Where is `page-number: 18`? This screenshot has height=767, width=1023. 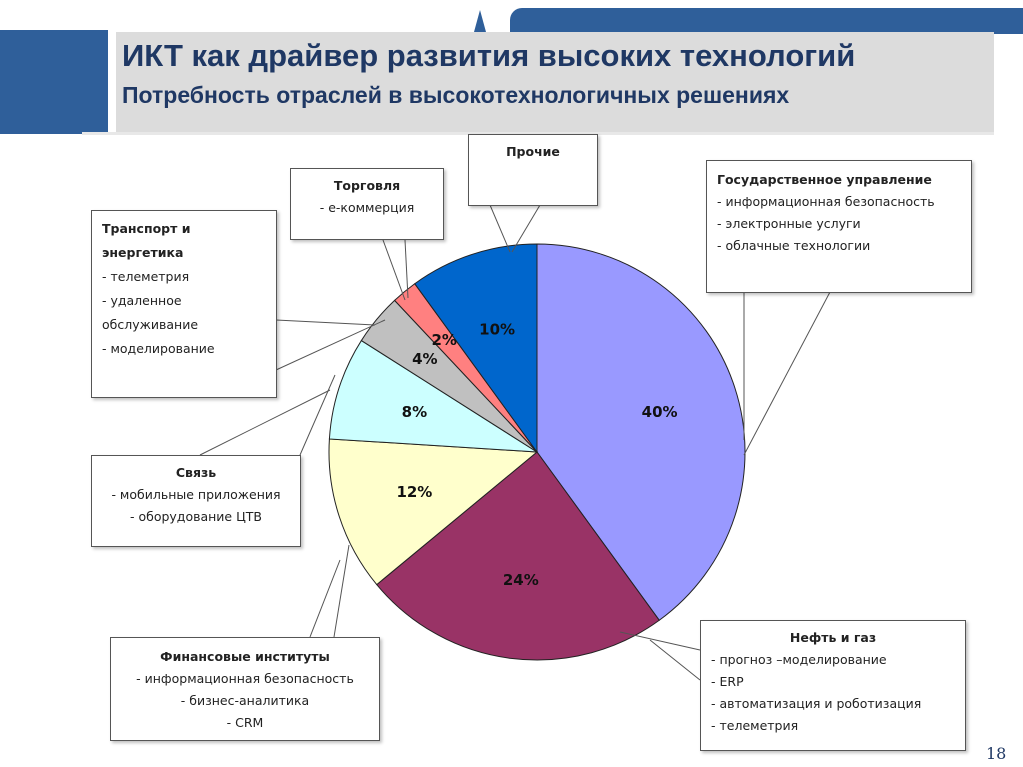
page-number: 18 is located at coordinates (996, 753).